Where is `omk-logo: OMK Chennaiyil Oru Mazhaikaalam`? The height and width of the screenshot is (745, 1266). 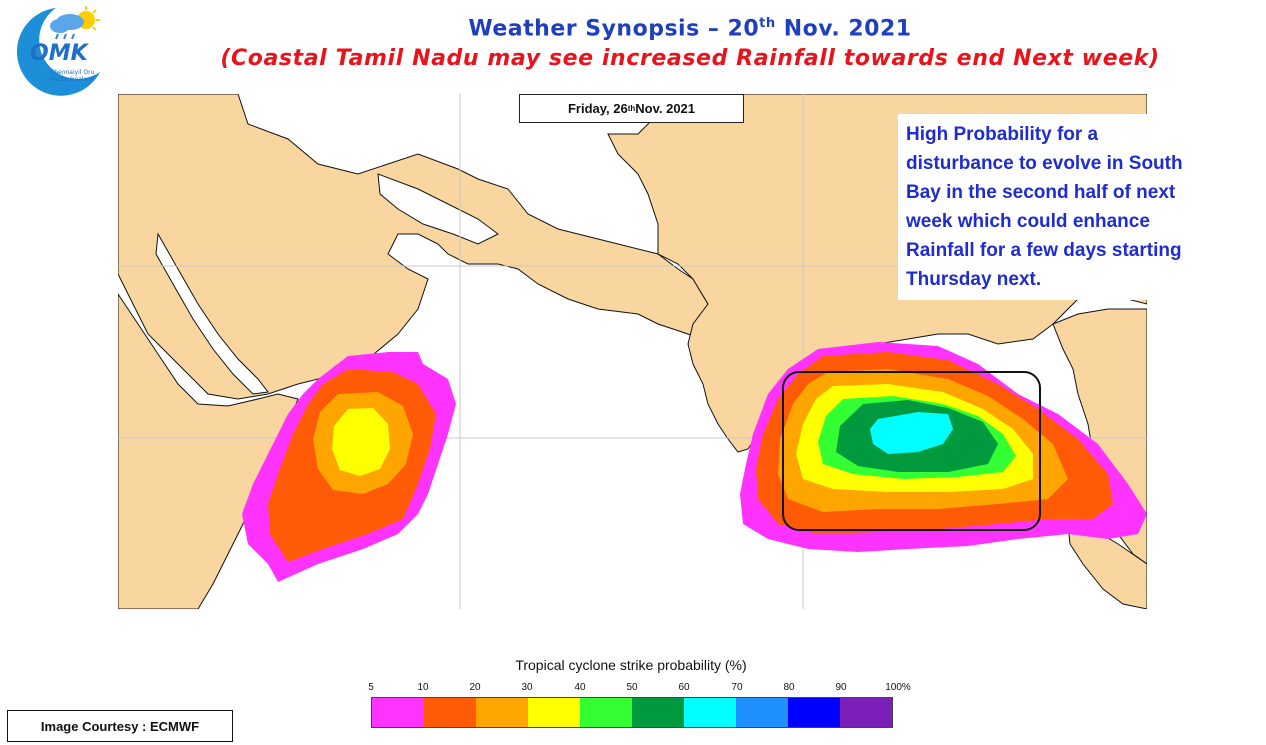
omk-logo: OMK Chennaiyil Oru Mazhaikaalam is located at coordinates (56, 50).